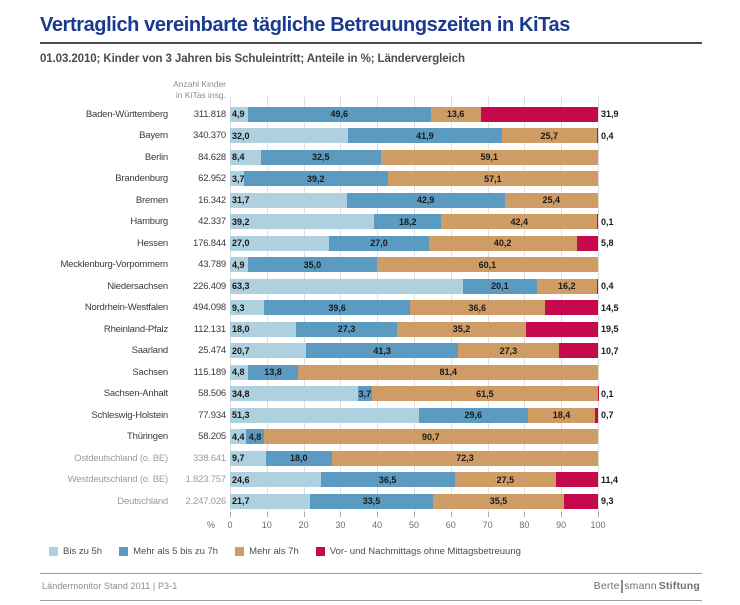 Image resolution: width=740 pixels, height=605 pixels. Describe the element at coordinates (561, 415) in the screenshot. I see `segment-value-label: 18,4` at that location.